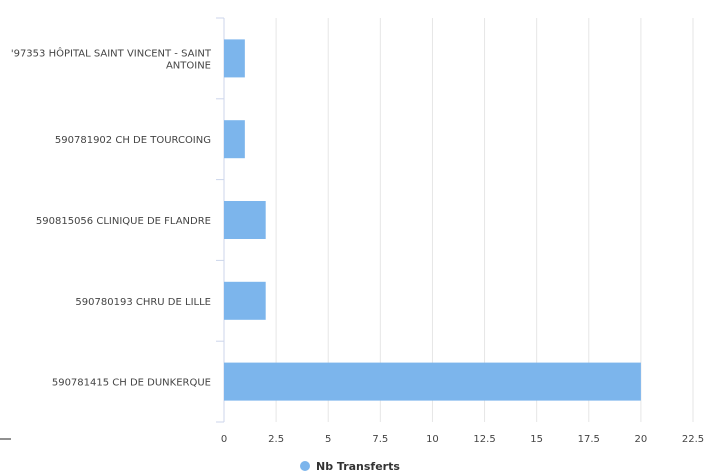 This screenshot has height=473, width=707. What do you see at coordinates (589, 439) in the screenshot?
I see `x-tick-label: 17.5` at bounding box center [589, 439].